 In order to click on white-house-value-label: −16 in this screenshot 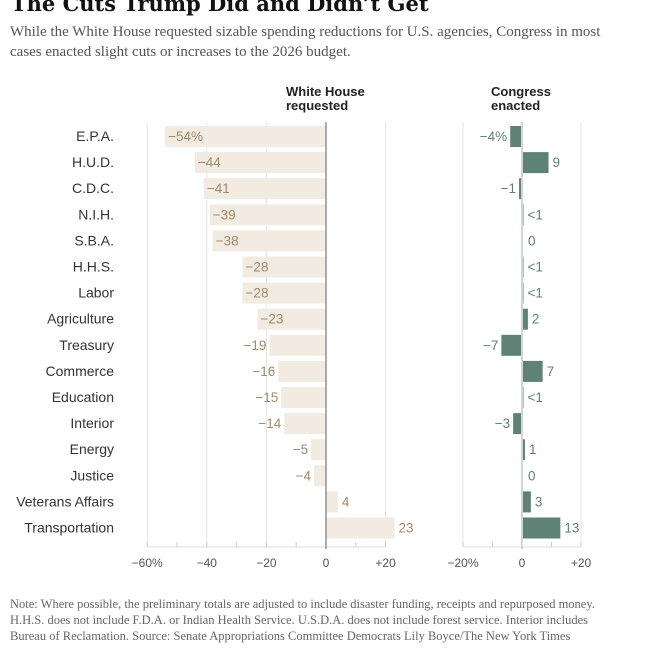, I will do `click(263, 371)`.